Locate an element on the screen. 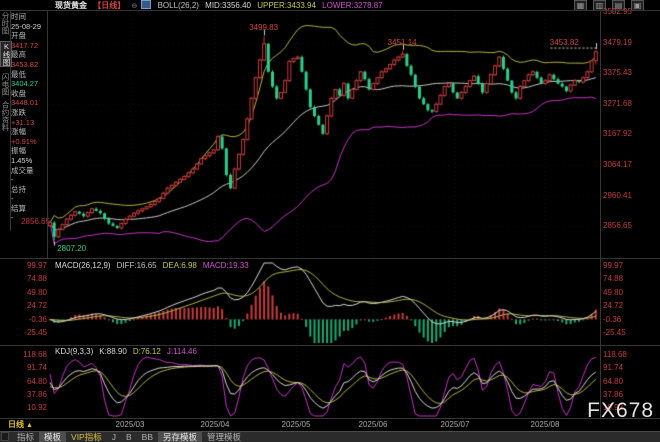 This screenshot has width=660, height=442. sidebar-tab-3: 闪电图 is located at coordinates (5, 84).